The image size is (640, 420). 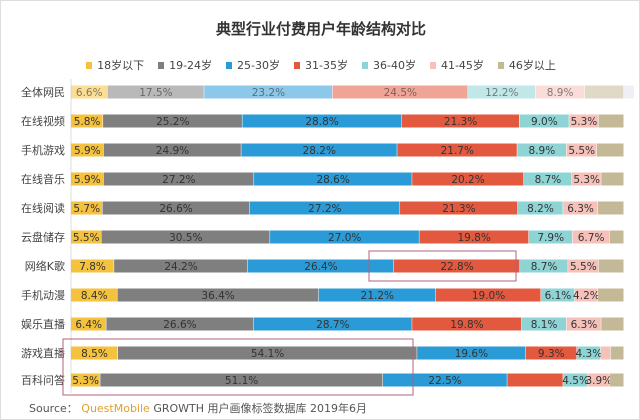 I want to click on data-label: 27.0%, so click(x=344, y=238).